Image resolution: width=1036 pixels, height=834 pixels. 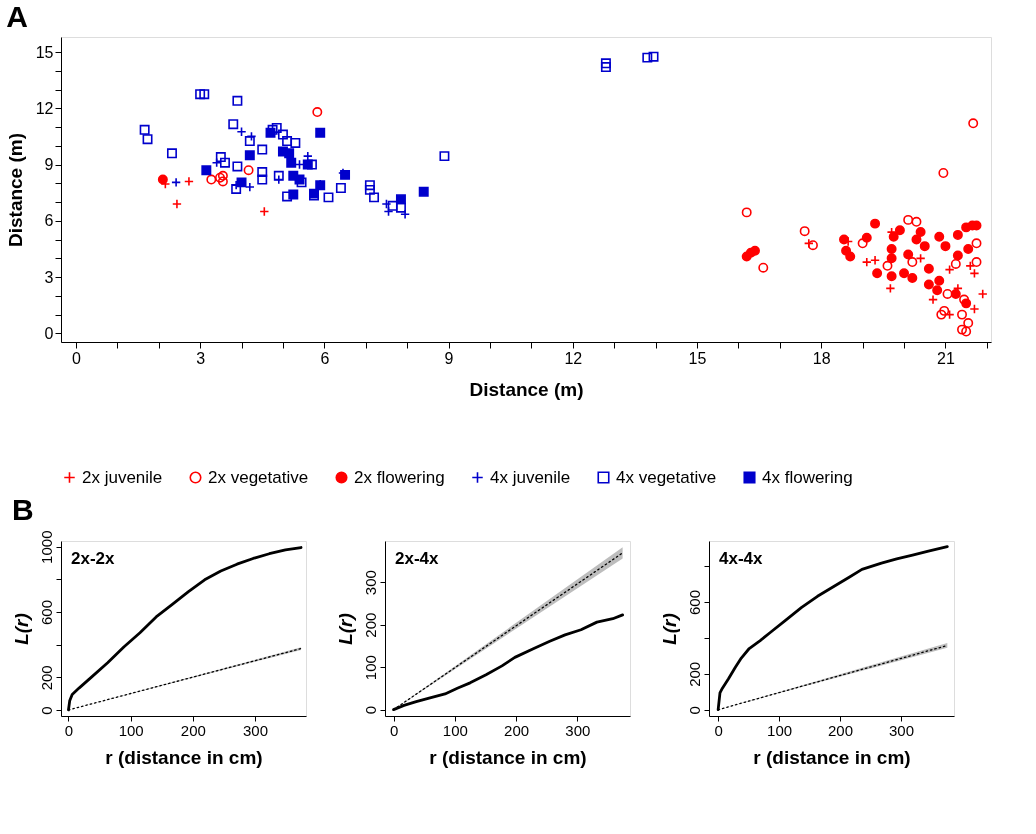 What do you see at coordinates (449, 358) in the screenshot?
I see `x-tick-label: 9` at bounding box center [449, 358].